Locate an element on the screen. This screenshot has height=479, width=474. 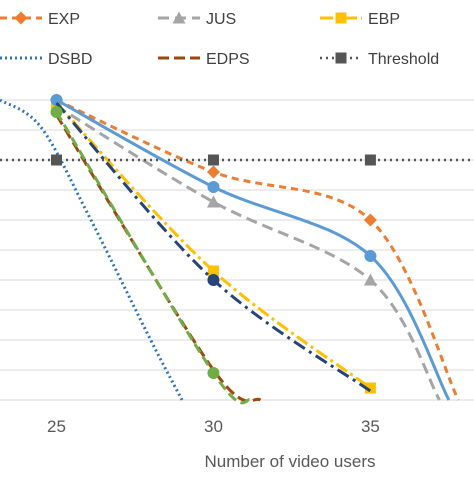
legend-item-jus: JUS is located at coordinates (197, 19).